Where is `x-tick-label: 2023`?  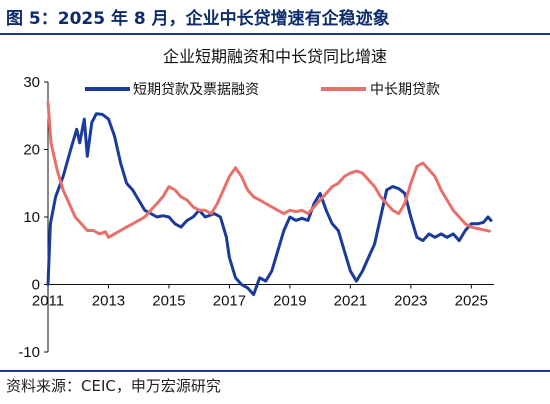
x-tick-label: 2023 is located at coordinates (410, 301).